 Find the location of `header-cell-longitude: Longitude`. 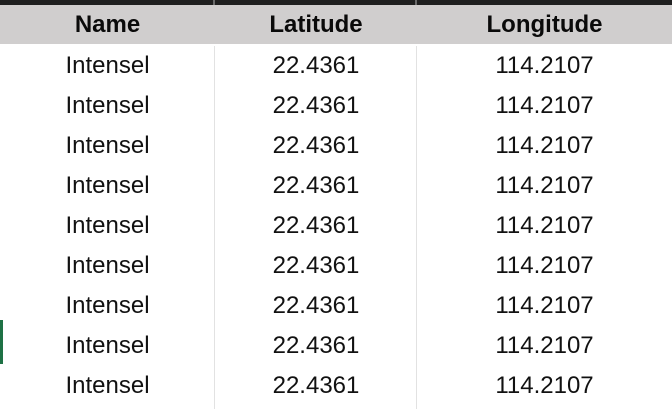

header-cell-longitude: Longitude is located at coordinates (544, 24).